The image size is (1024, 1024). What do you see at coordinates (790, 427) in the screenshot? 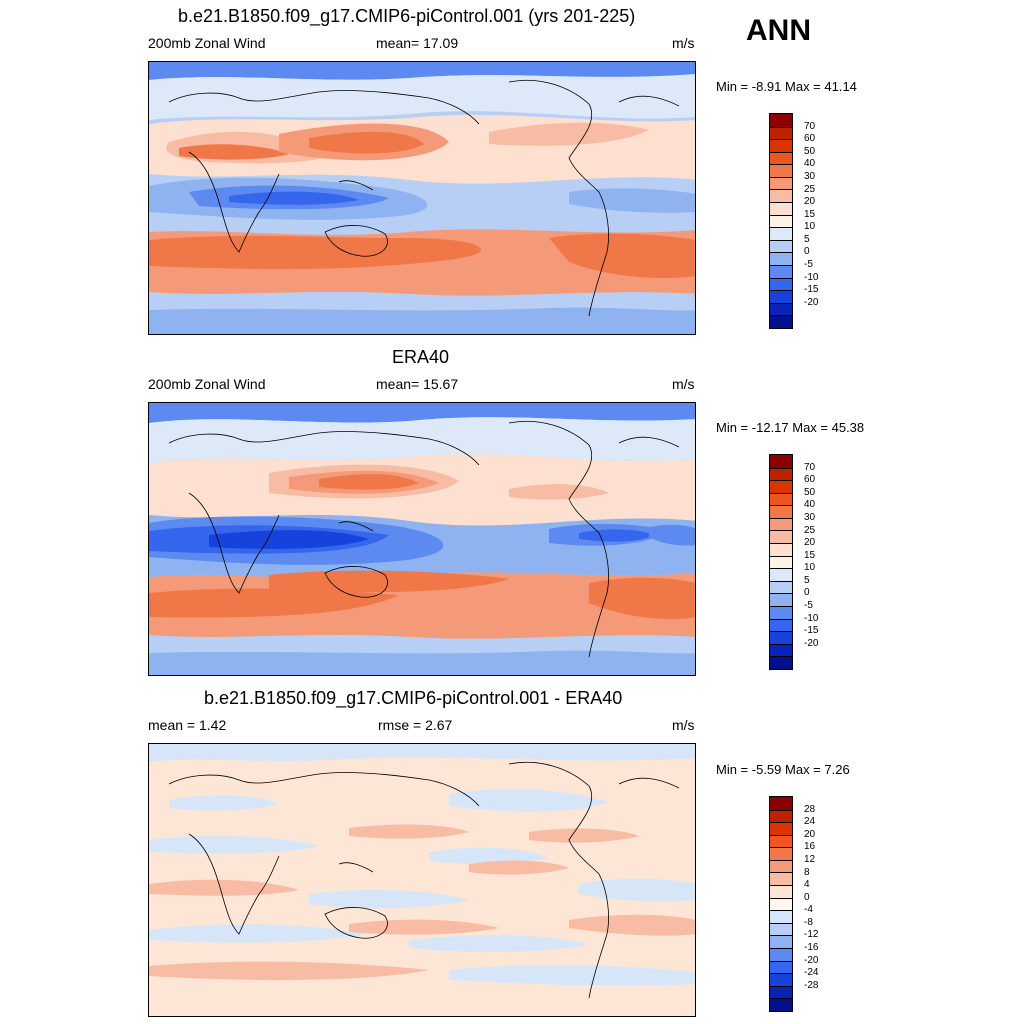
I see `panel-2-min-max: Min = -12.17 Max = 45.38` at bounding box center [790, 427].